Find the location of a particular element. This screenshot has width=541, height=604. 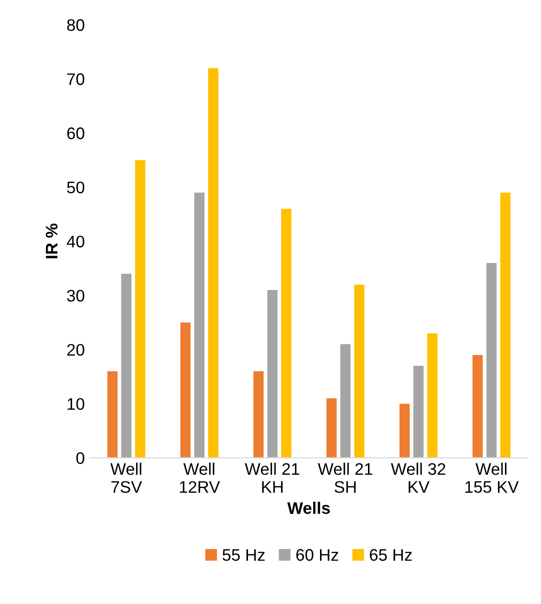

y-tick-label: 50 is located at coordinates (75, 188).